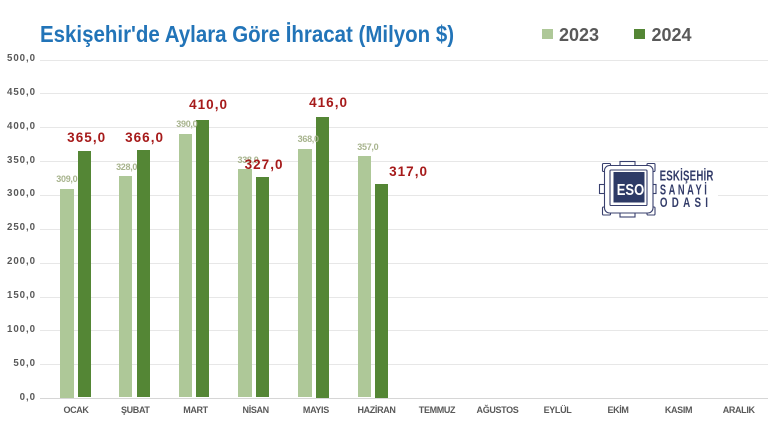 Image resolution: width=784 pixels, height=441 pixels. I want to click on svg-text: ESKİŞEHİR, so click(687, 175).